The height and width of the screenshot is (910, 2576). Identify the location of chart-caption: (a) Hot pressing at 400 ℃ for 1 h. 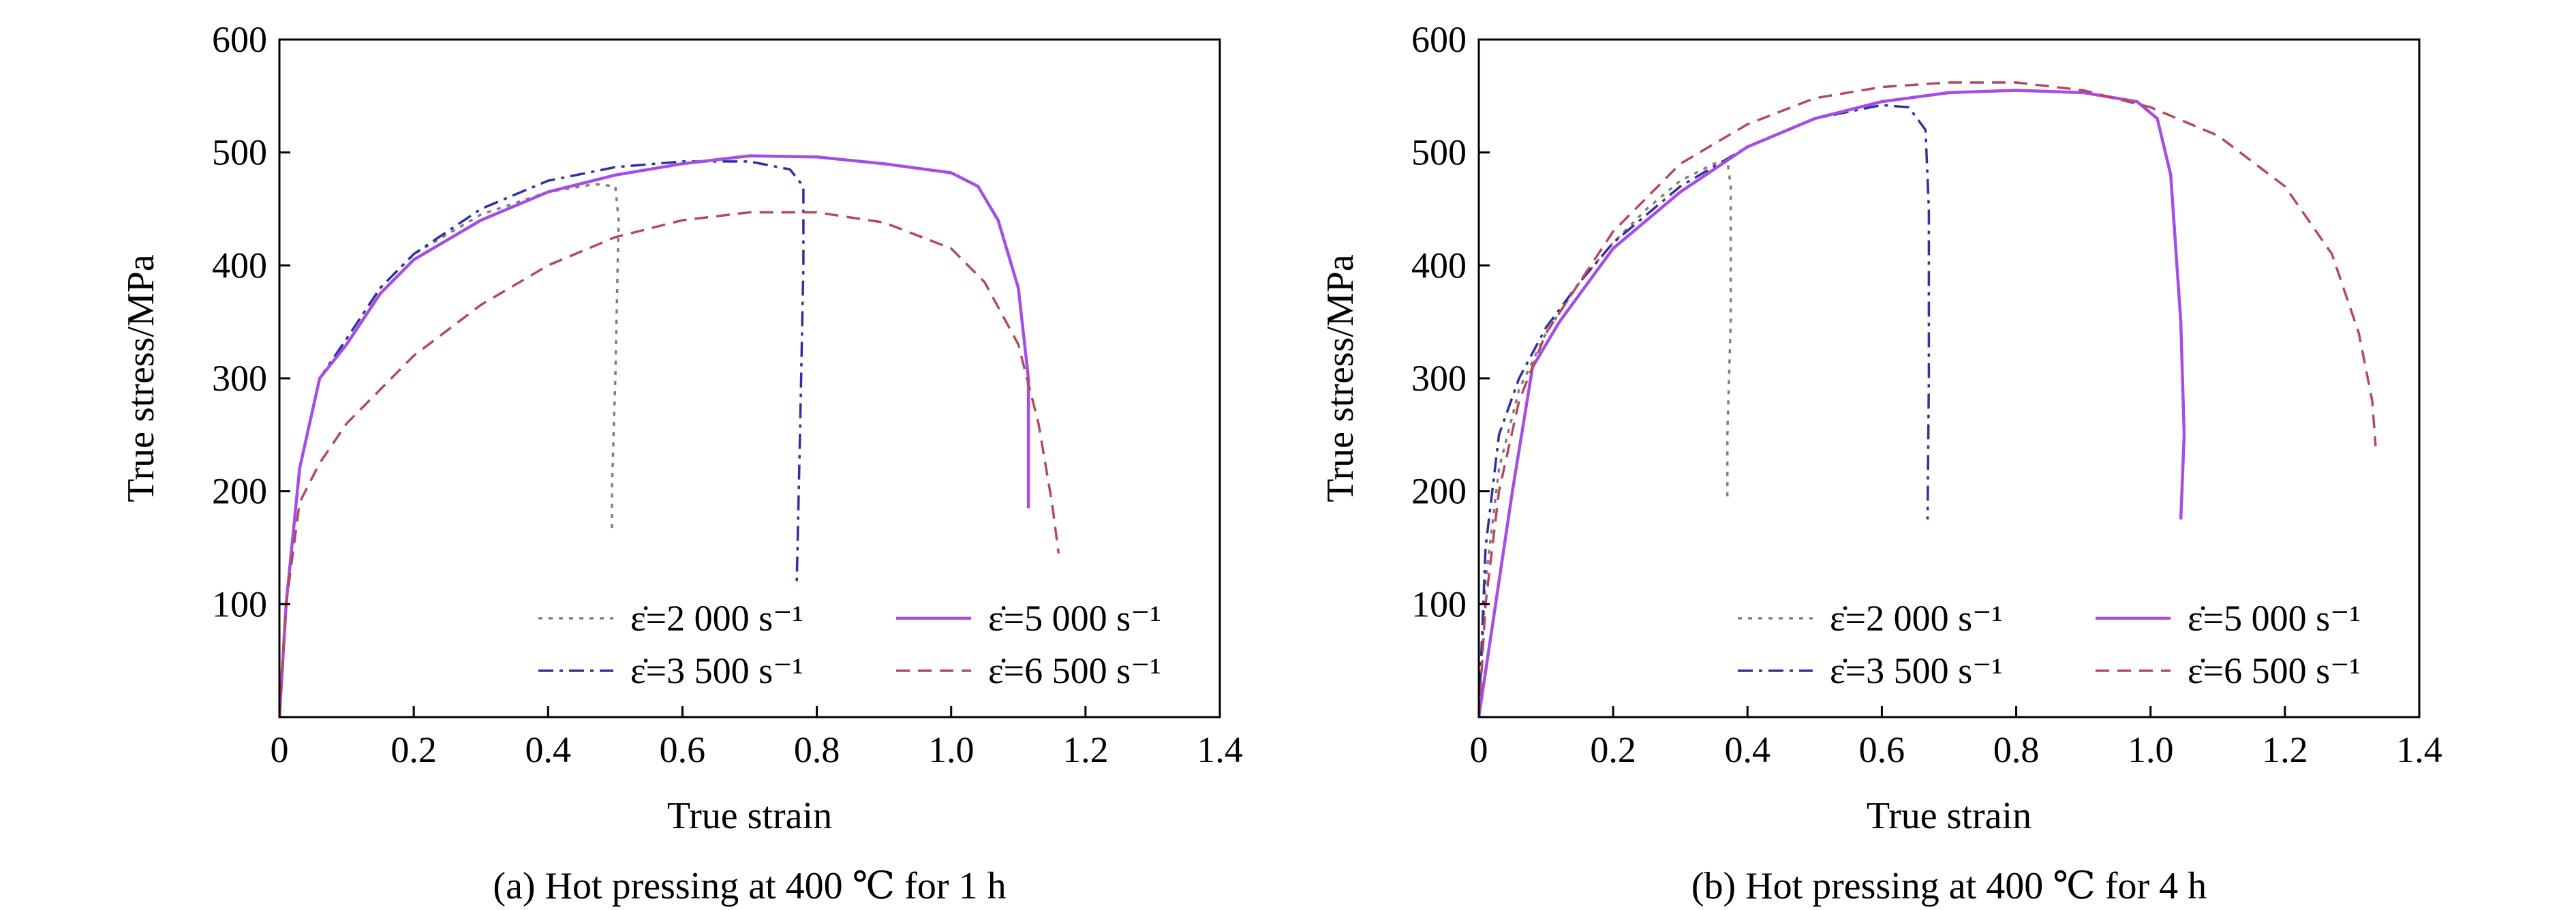
(749, 886).